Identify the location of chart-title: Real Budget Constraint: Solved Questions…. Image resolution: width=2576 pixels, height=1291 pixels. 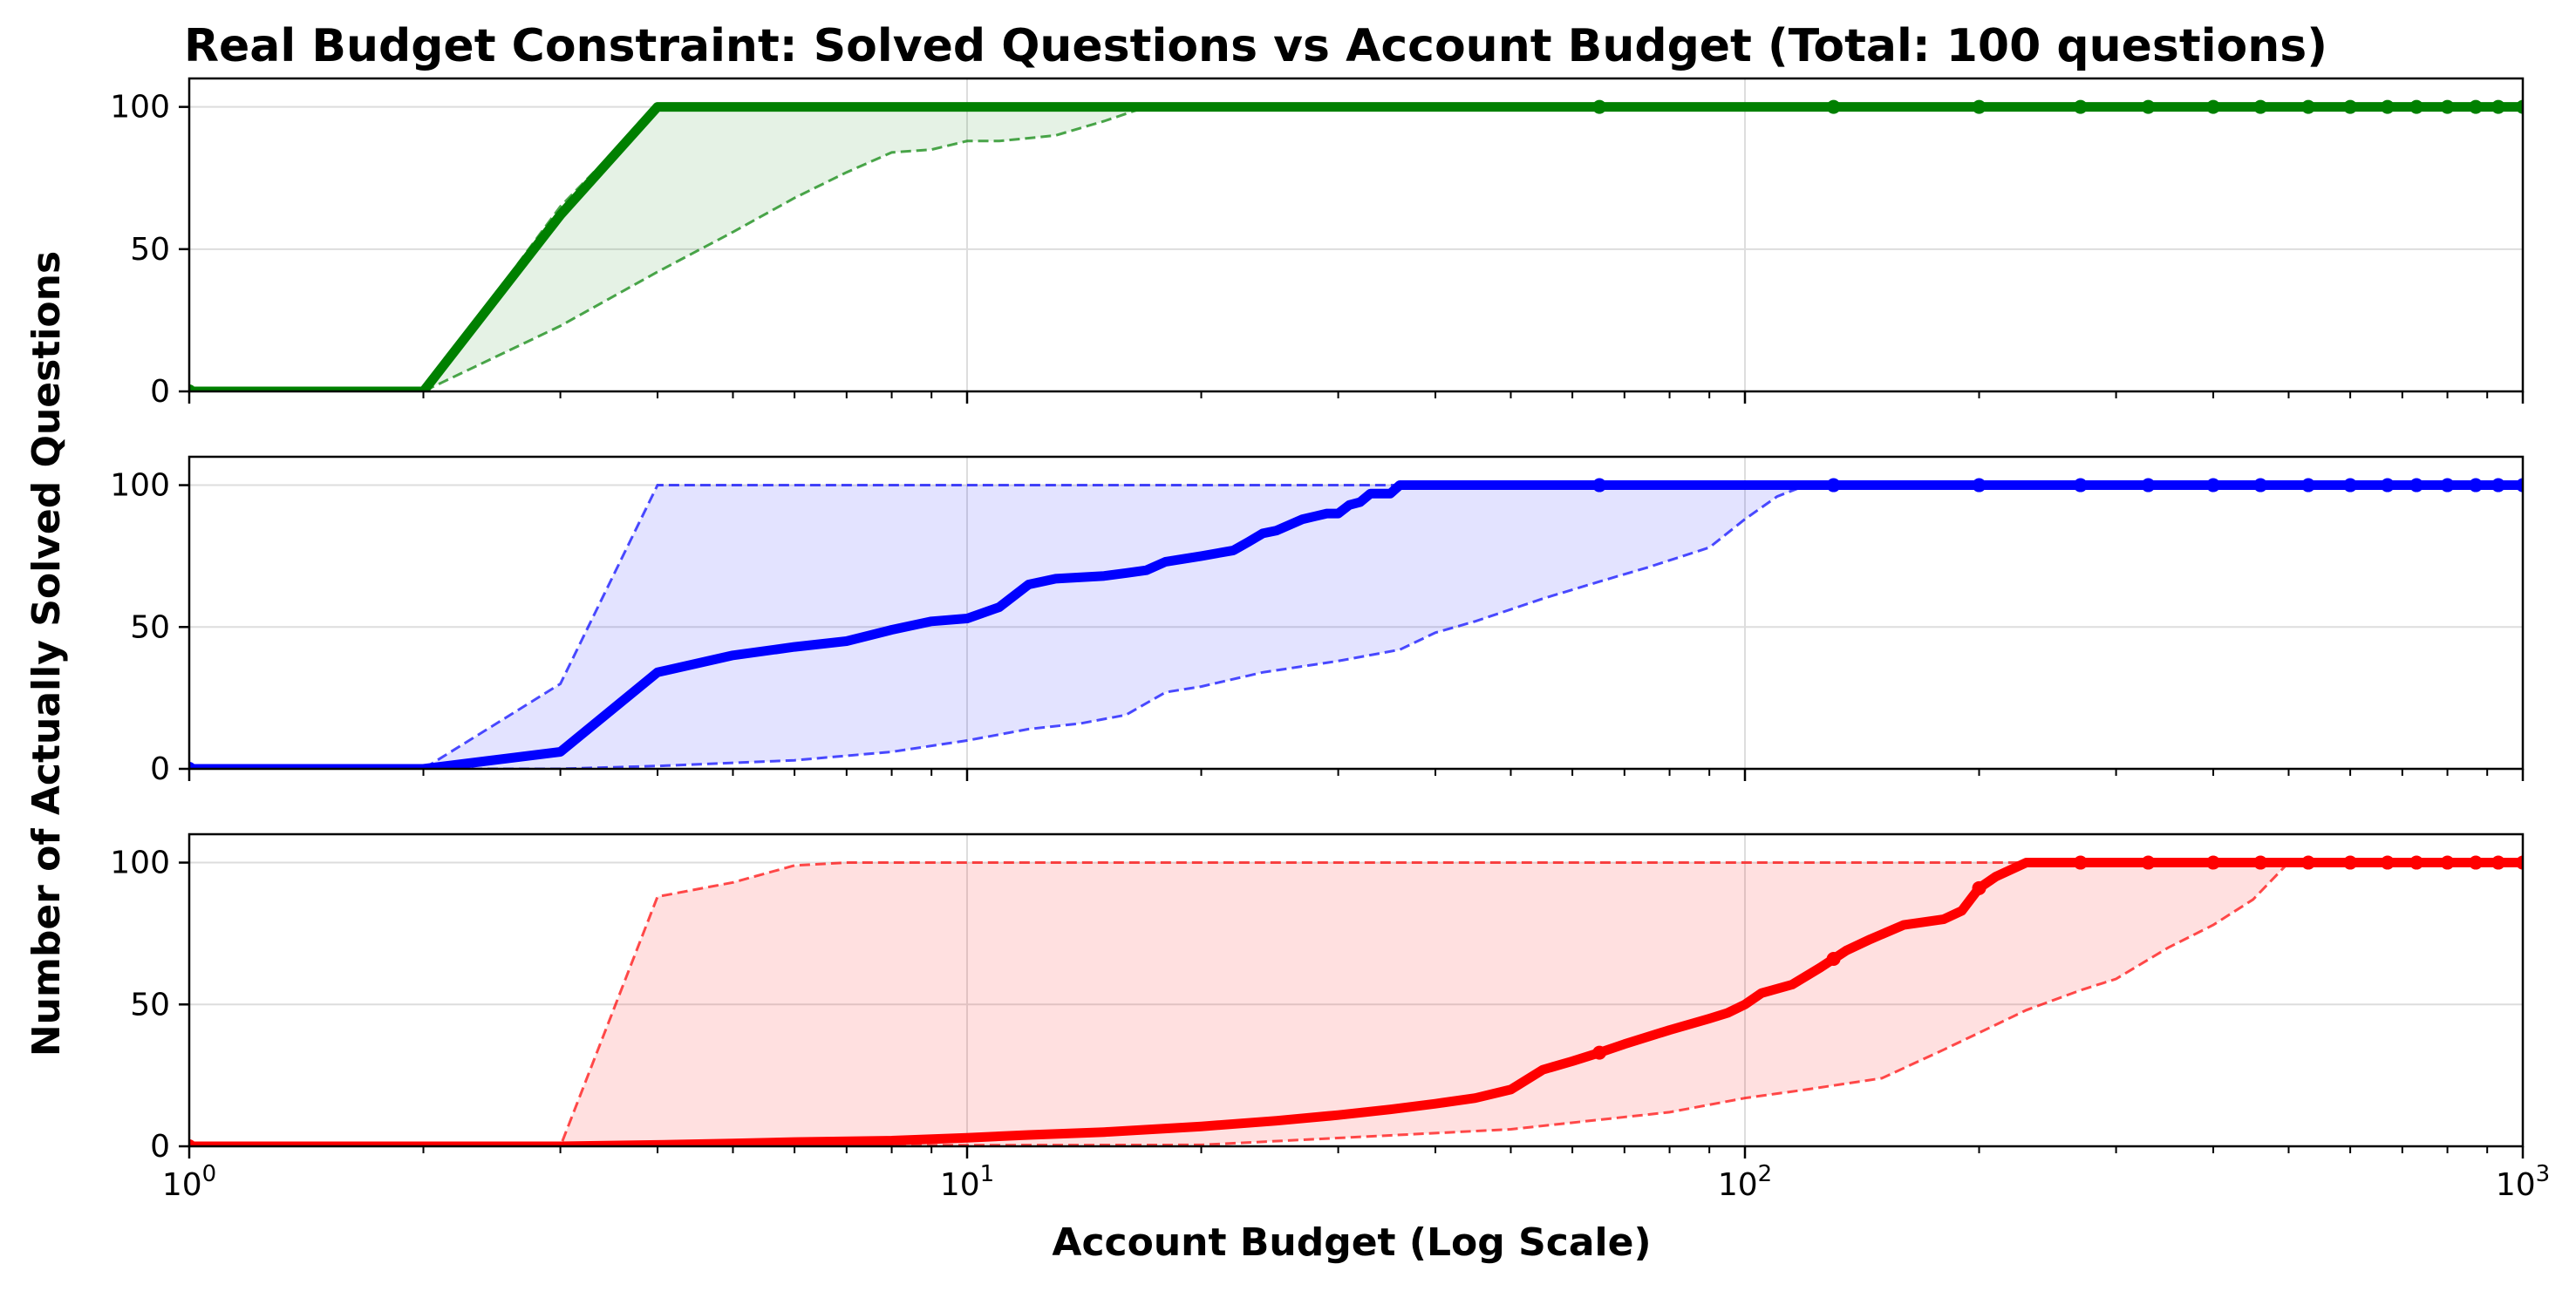
(1256, 46).